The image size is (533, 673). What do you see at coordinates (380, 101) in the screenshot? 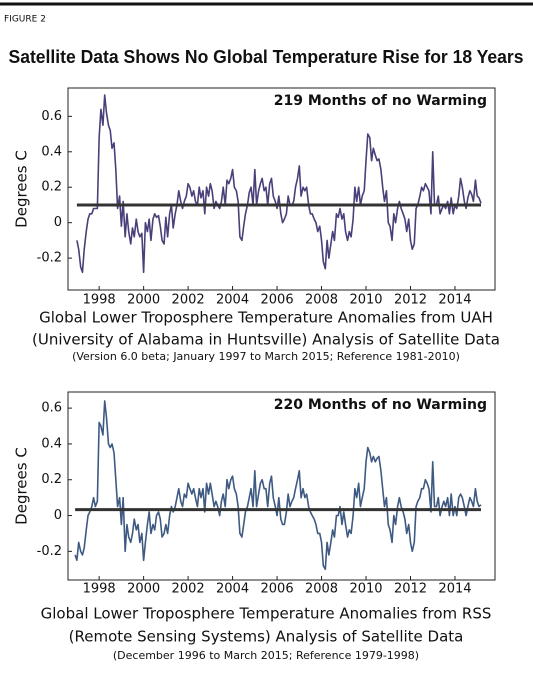
I see `annotation: 219 Months of no Warming` at bounding box center [380, 101].